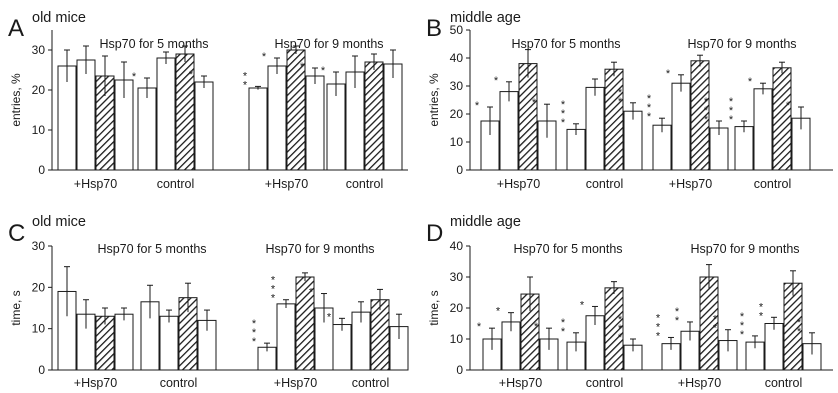  I want to click on y-tick-label: 50, so click(457, 30).